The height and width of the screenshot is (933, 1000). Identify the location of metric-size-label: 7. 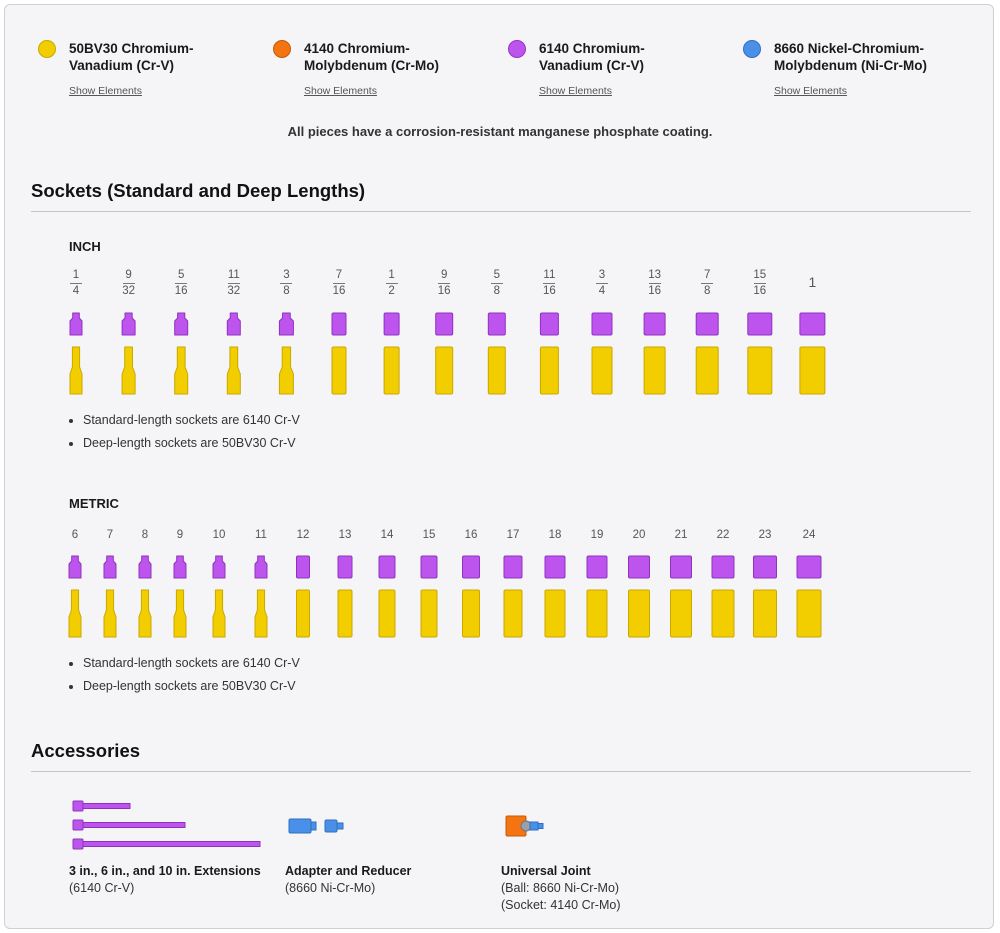
(110, 535).